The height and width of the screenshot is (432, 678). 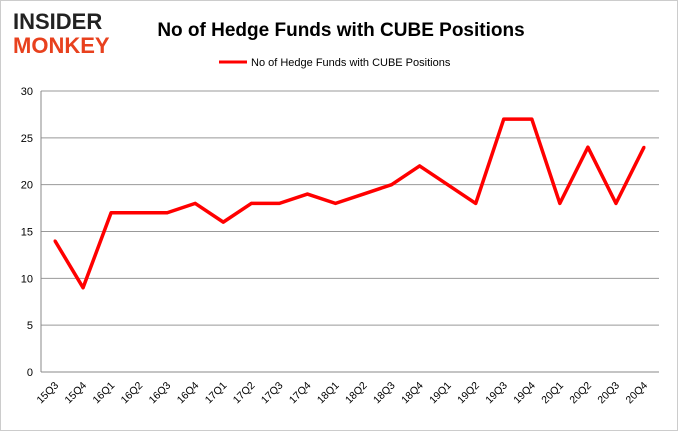 I want to click on y-tick-label: 10, so click(x=27, y=279).